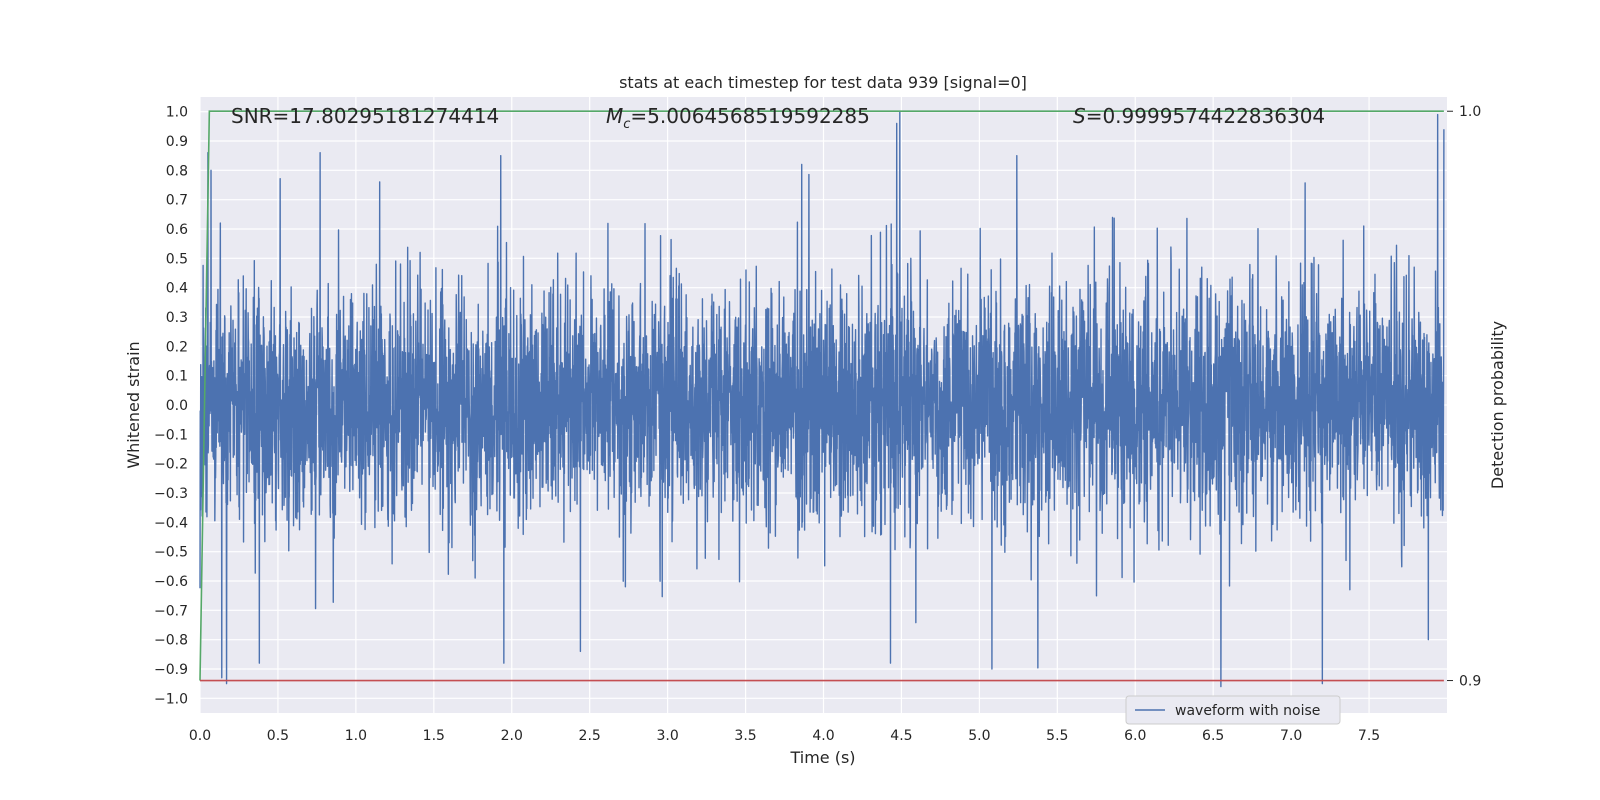 The height and width of the screenshot is (800, 1600). Describe the element at coordinates (1135, 736) in the screenshot. I see `x-tick-label: 6.0` at that location.